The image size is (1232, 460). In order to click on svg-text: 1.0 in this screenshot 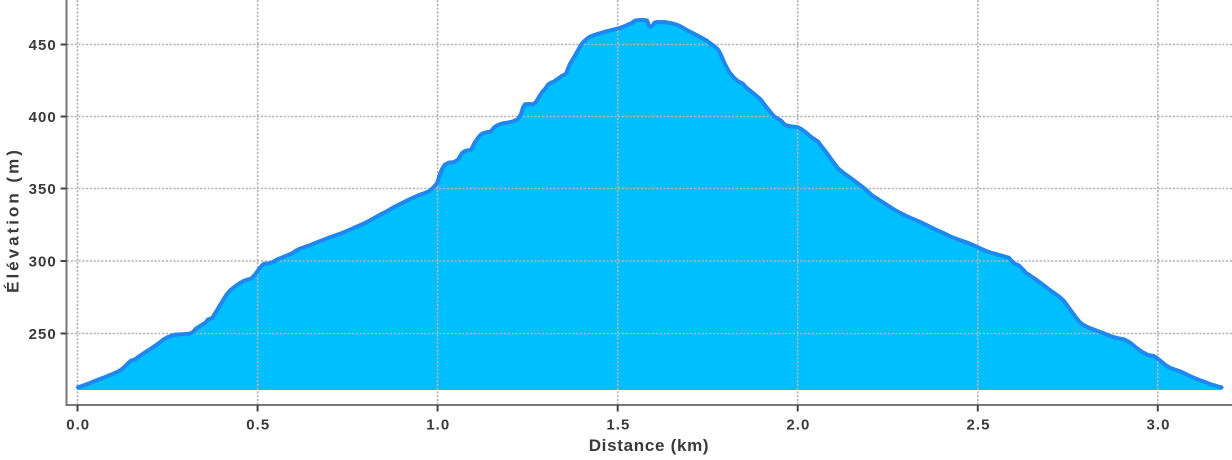, I will do `click(438, 425)`.